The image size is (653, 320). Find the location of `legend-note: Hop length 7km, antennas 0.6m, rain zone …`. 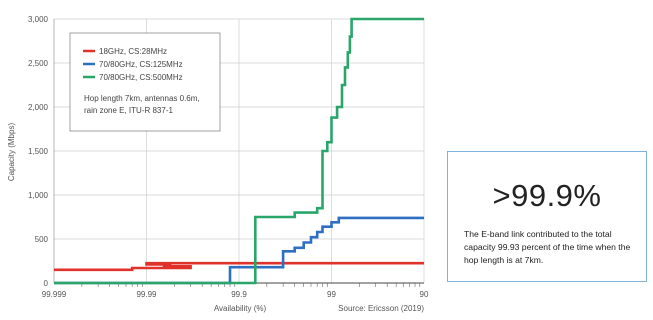

legend-note: Hop length 7km, antennas 0.6m, rain zone … is located at coordinates (142, 104).